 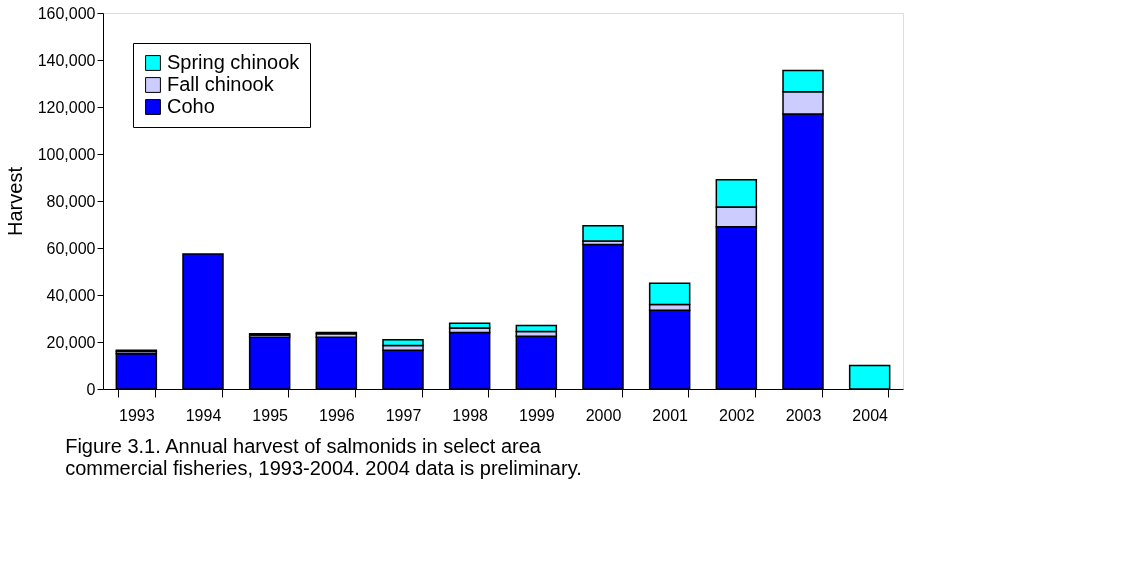 I want to click on x-tick-label: 1999, so click(x=537, y=415).